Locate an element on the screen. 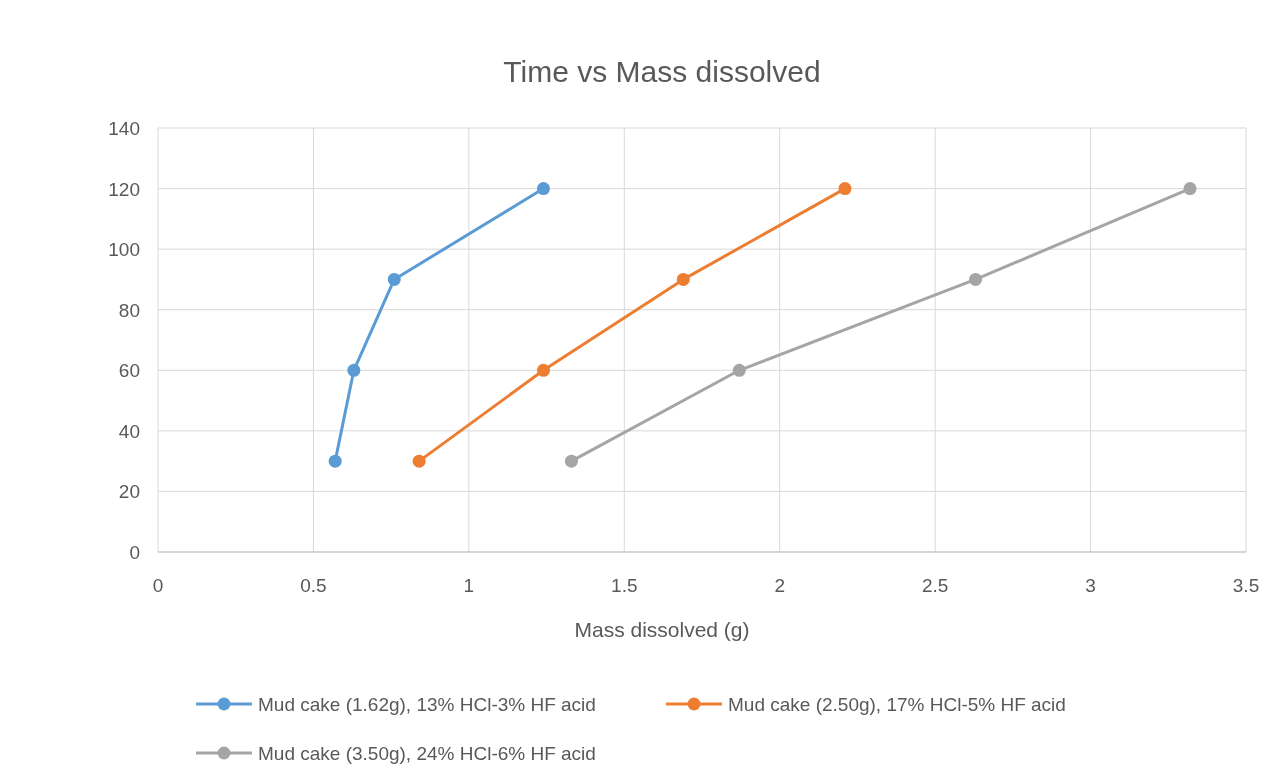  x-tick-label: 1 is located at coordinates (469, 585).